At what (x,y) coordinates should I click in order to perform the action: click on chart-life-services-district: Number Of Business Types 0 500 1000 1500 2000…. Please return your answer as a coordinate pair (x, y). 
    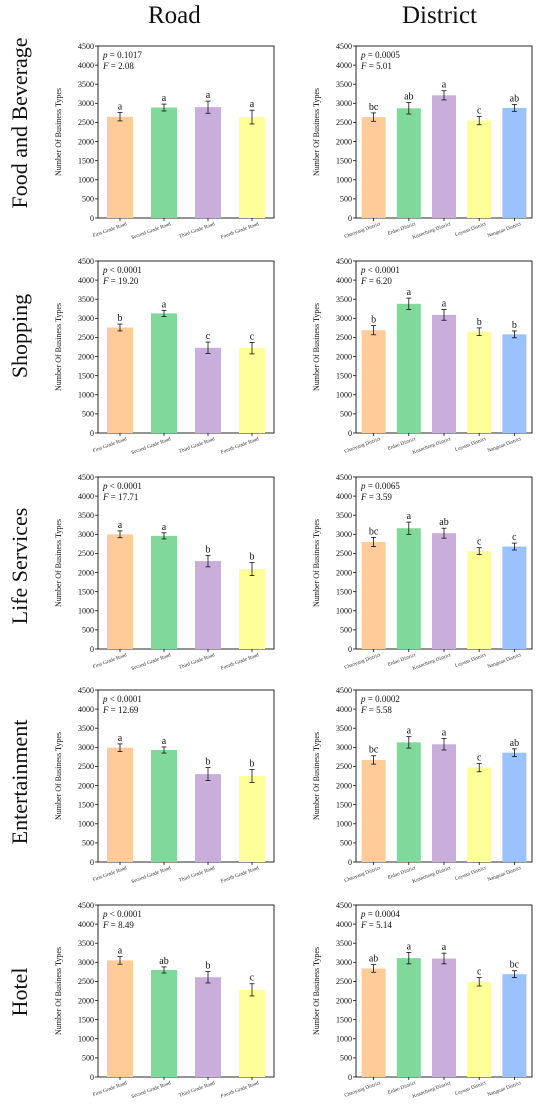
    Looking at the image, I should click on (422, 572).